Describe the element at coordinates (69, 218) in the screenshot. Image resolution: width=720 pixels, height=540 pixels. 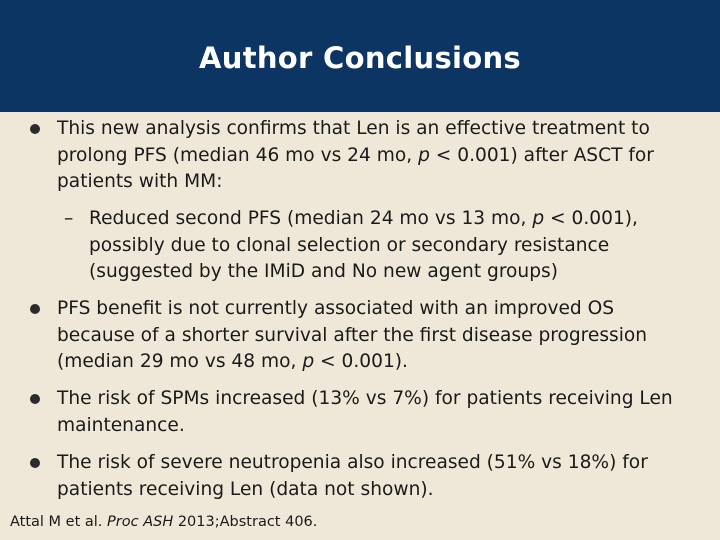
I see `dash-marker: –` at that location.